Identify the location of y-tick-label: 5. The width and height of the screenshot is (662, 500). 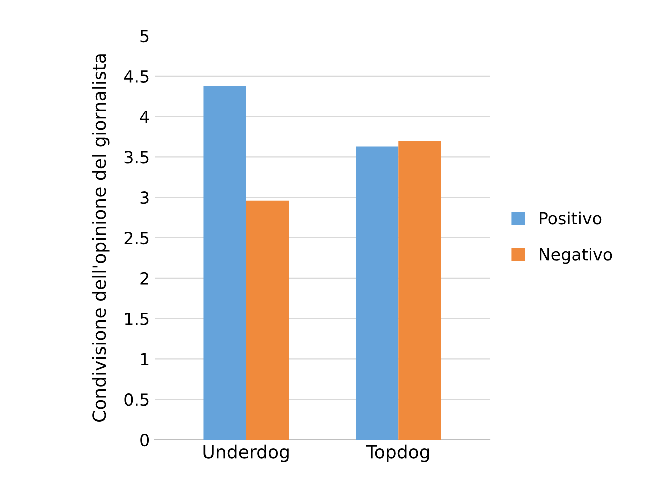
(144, 36).